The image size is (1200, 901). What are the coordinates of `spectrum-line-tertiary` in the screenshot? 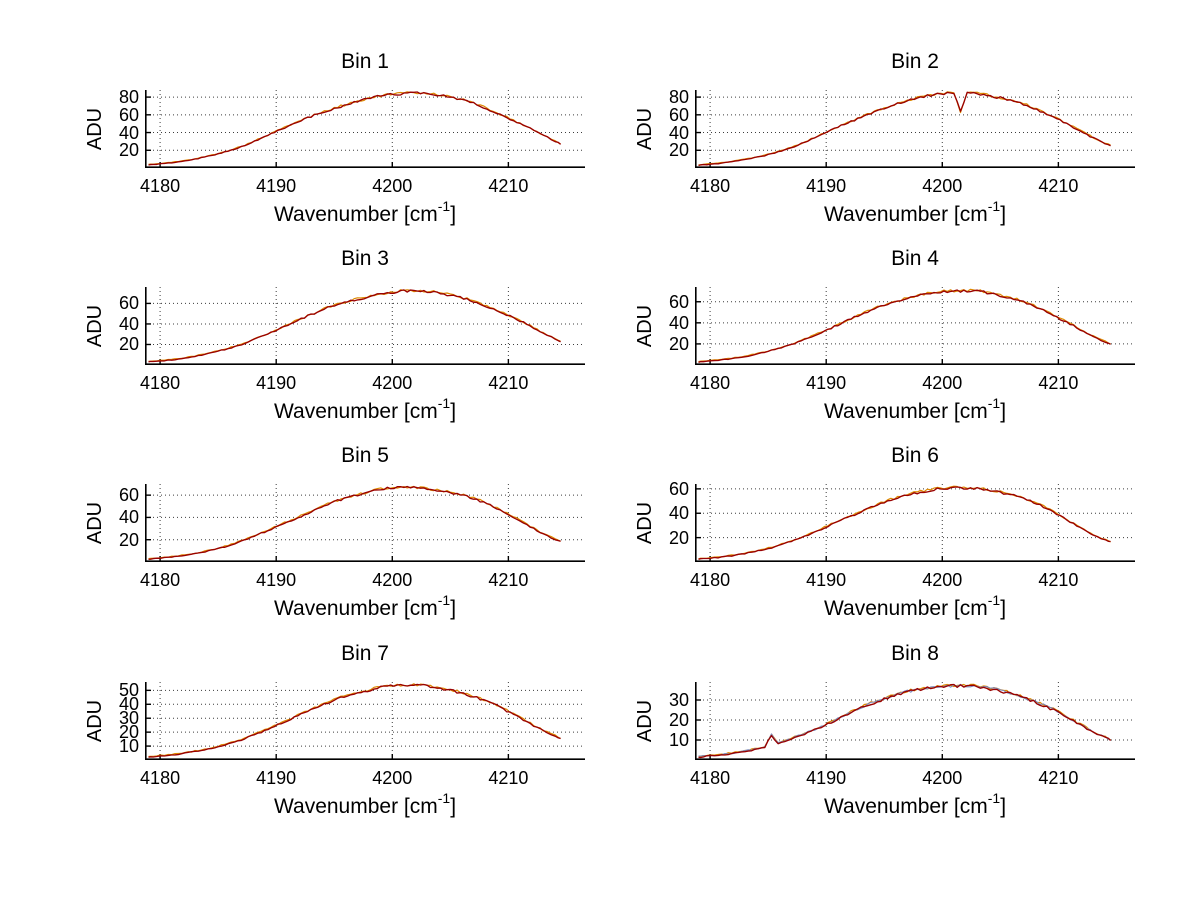 It's located at (904, 720).